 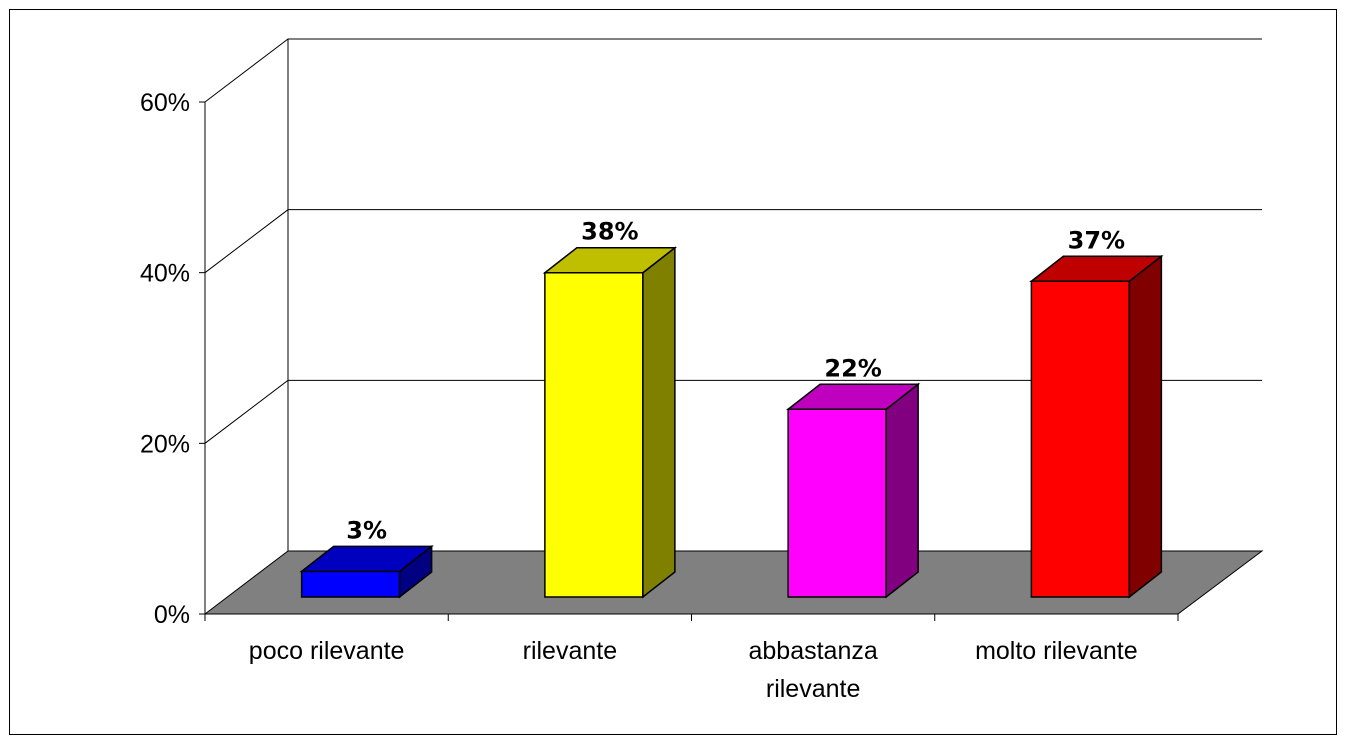 What do you see at coordinates (609, 232) in the screenshot?
I see `value-label: 38%` at bounding box center [609, 232].